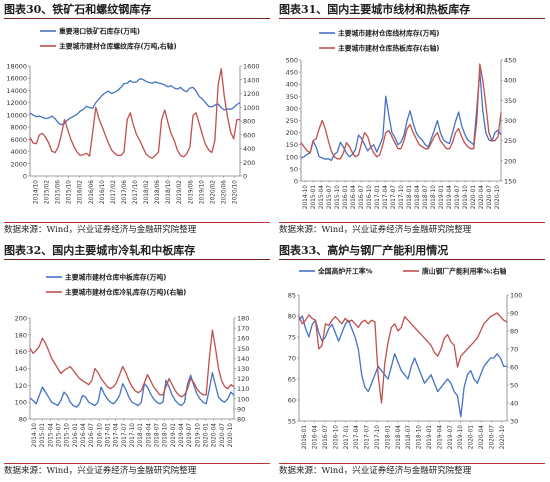 This screenshot has width=550, height=482. I want to click on y-tick-label-left: 12000, so click(16, 103).